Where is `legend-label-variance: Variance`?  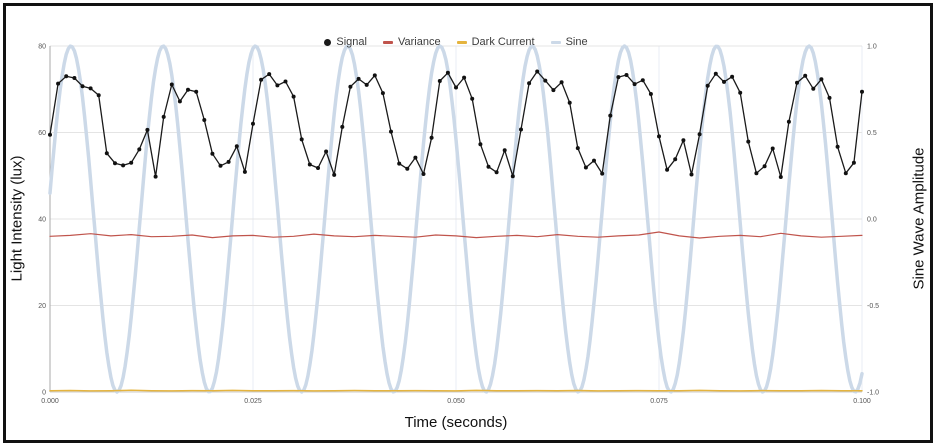 legend-label-variance: Variance is located at coordinates (419, 42).